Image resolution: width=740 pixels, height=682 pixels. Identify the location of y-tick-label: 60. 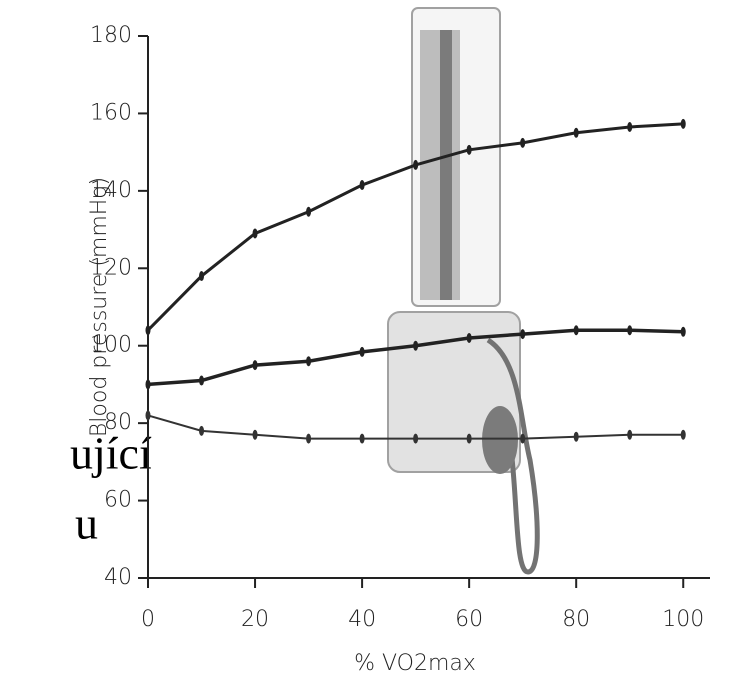
(118, 500).